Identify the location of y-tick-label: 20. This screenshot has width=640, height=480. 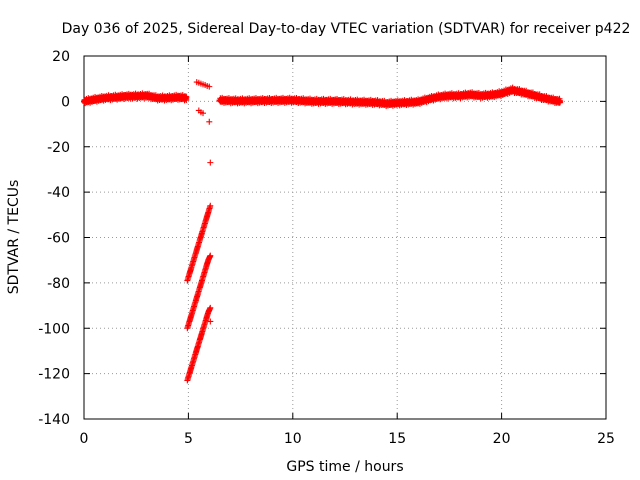
(61, 57).